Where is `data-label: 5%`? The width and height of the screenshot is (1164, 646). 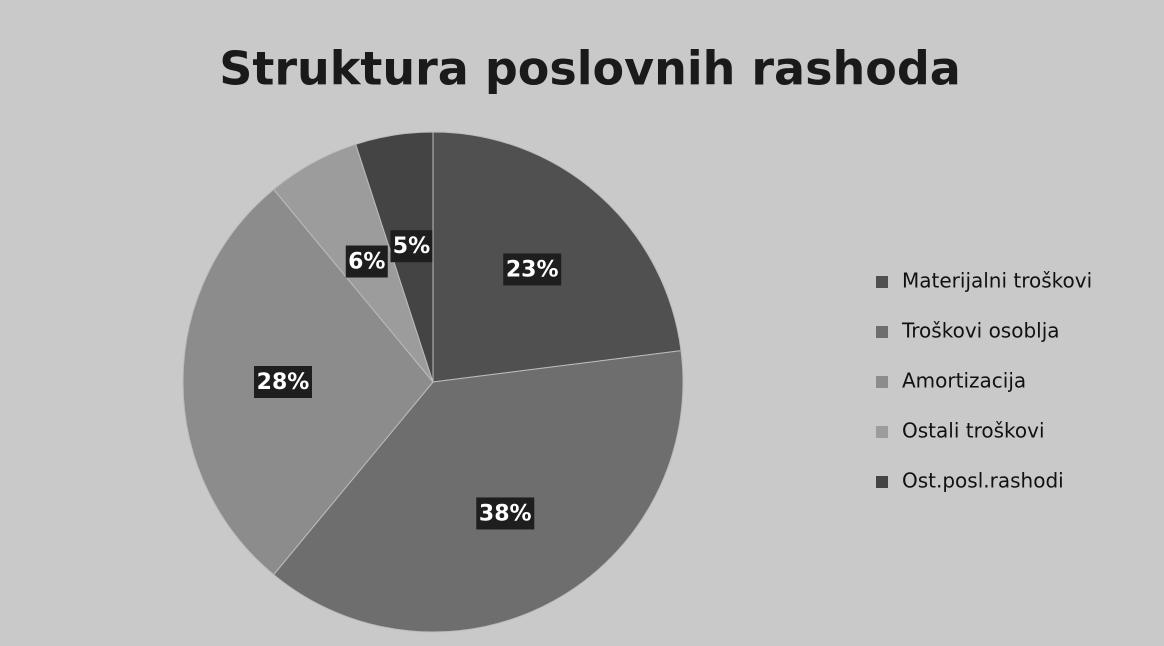 data-label: 5% is located at coordinates (411, 246).